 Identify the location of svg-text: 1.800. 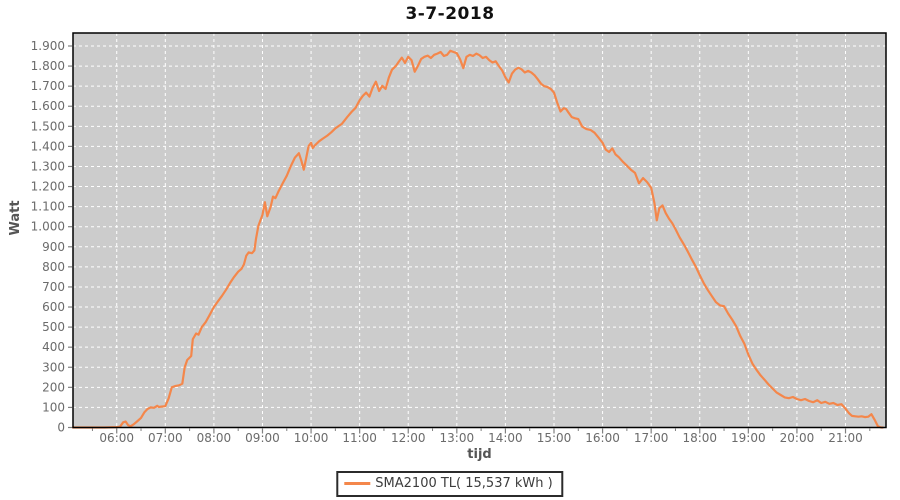
(48, 66).